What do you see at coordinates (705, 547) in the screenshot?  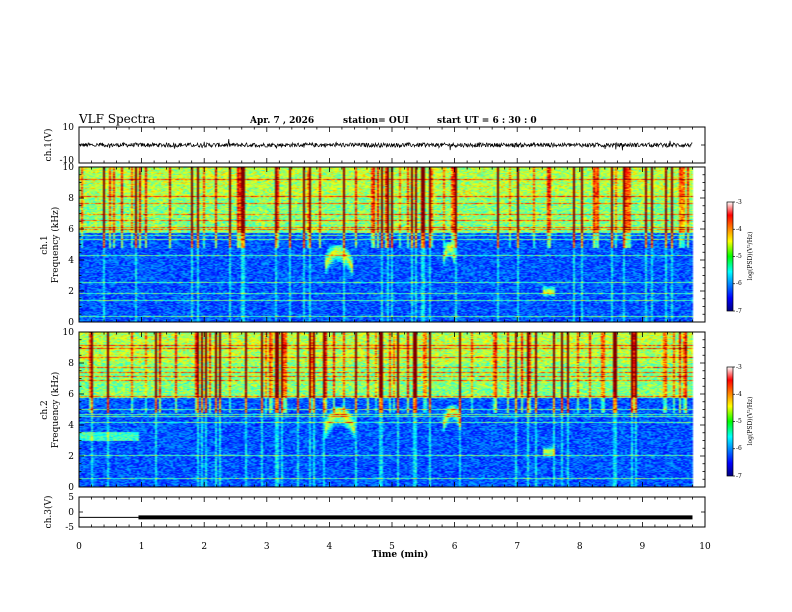 I see `x-tick-label: 10` at bounding box center [705, 547].